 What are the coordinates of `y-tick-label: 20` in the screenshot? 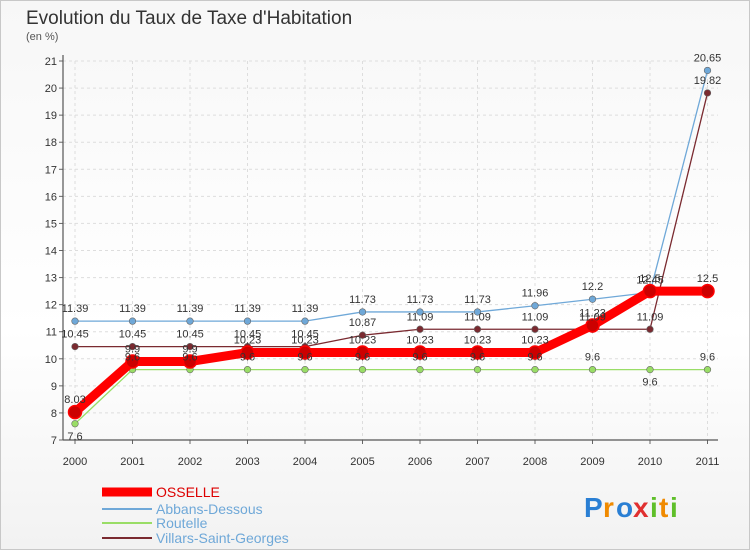 It's located at (51, 89).